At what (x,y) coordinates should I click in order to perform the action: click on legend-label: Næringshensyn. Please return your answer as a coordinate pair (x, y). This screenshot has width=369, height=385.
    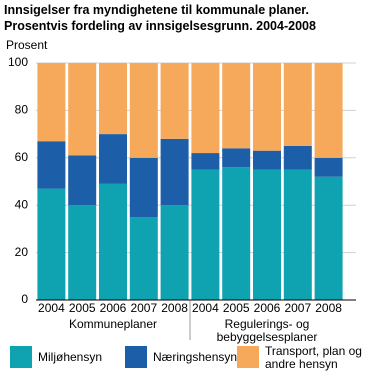
    Looking at the image, I should click on (195, 357).